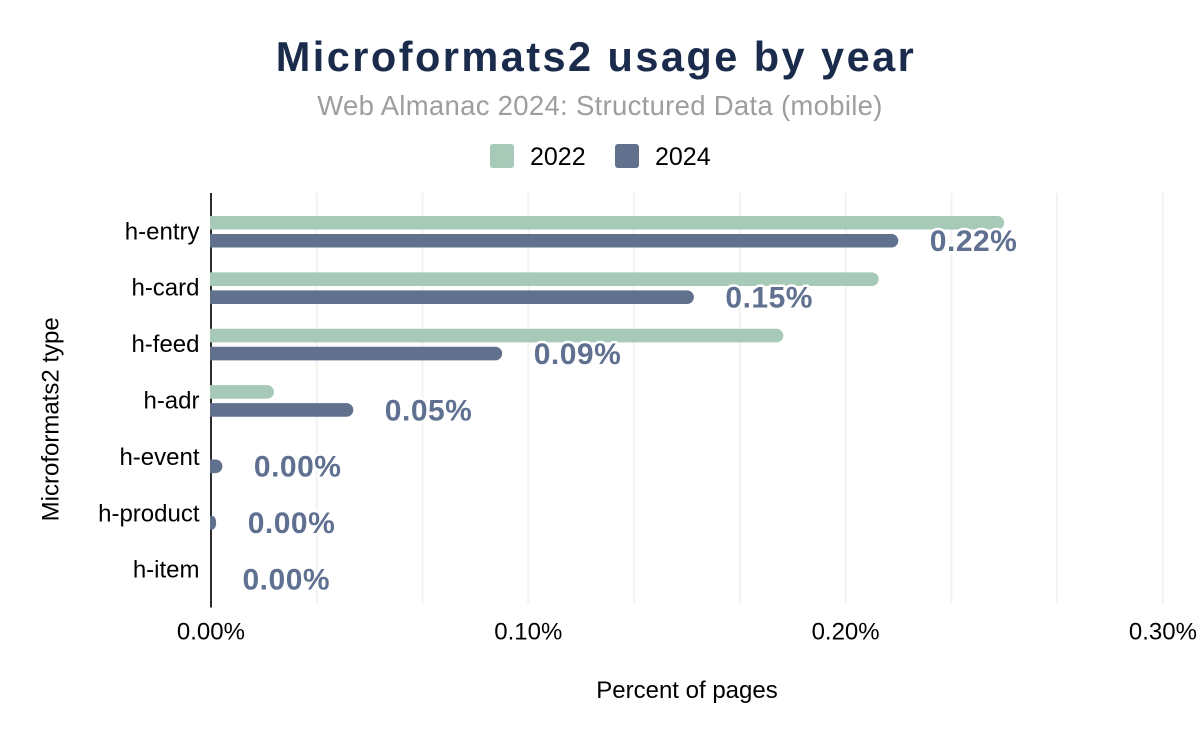 The height and width of the screenshot is (742, 1200). What do you see at coordinates (686, 690) in the screenshot?
I see `svg-text: Percent of pages` at bounding box center [686, 690].